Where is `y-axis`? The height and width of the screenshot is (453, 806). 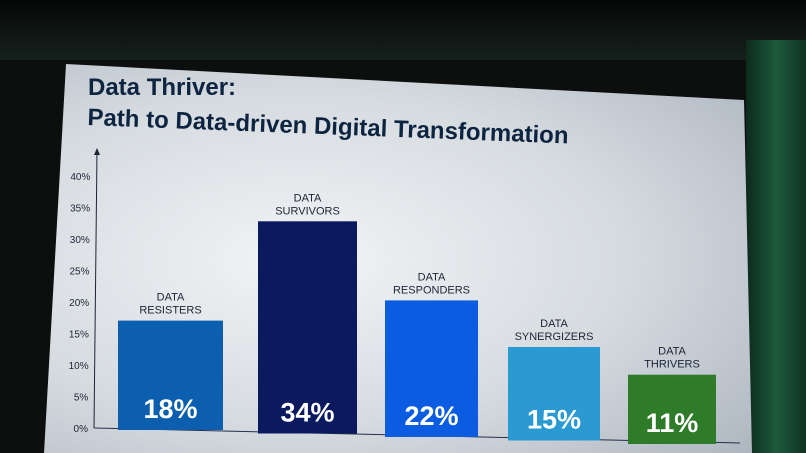
y-axis is located at coordinates (95, 289).